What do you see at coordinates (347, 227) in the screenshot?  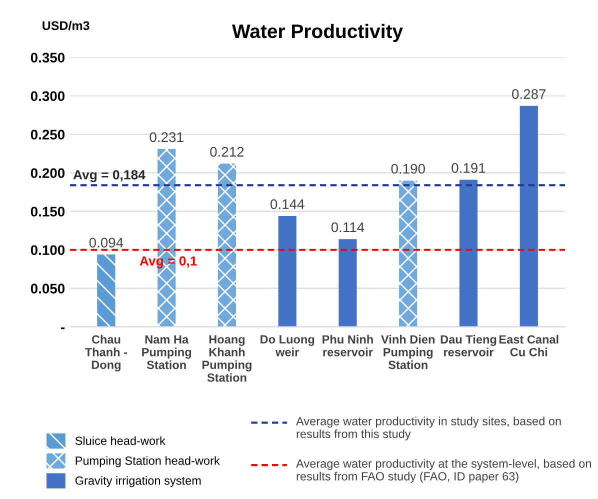 I see `data-label: 0.114` at bounding box center [347, 227].